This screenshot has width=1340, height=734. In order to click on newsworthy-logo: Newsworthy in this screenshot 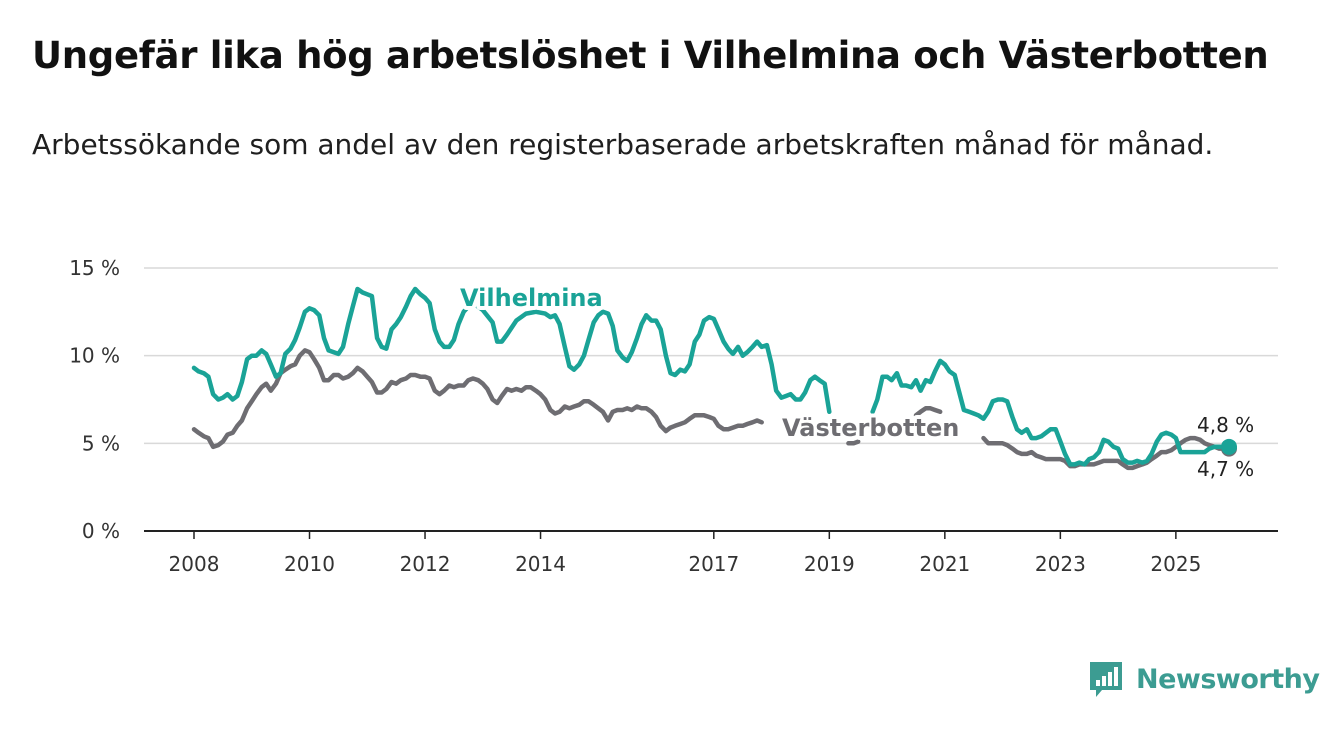, I will do `click(1204, 679)`.